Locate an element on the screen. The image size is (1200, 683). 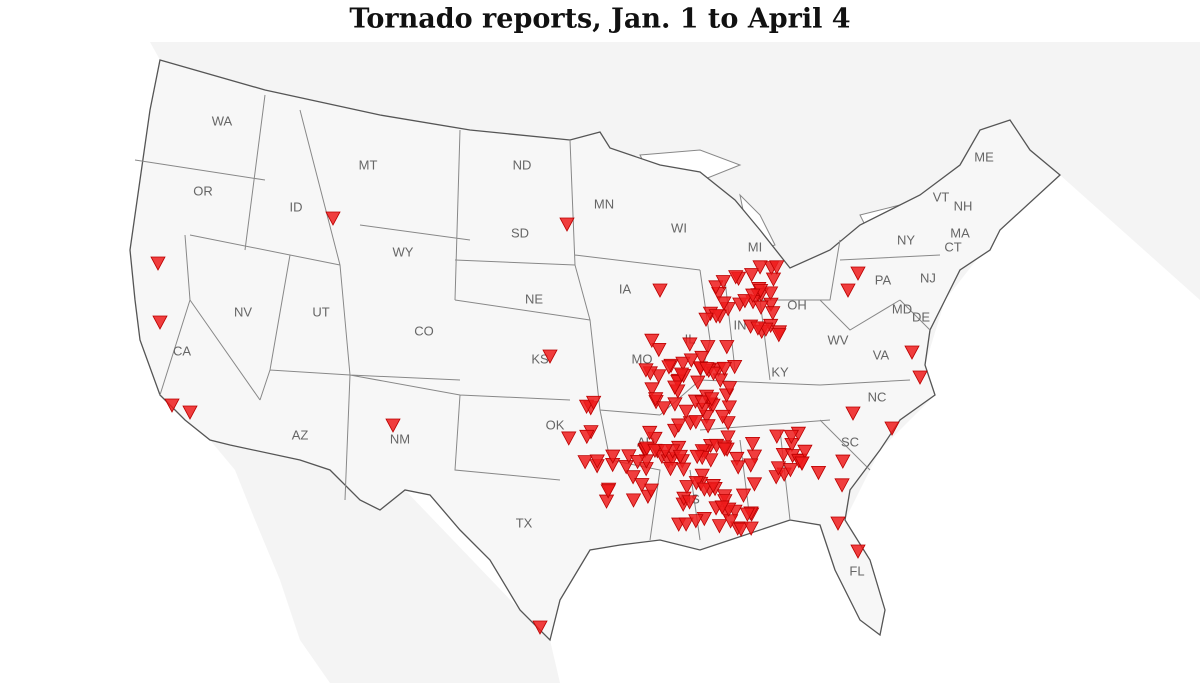
state-label: SC is located at coordinates (850, 441).